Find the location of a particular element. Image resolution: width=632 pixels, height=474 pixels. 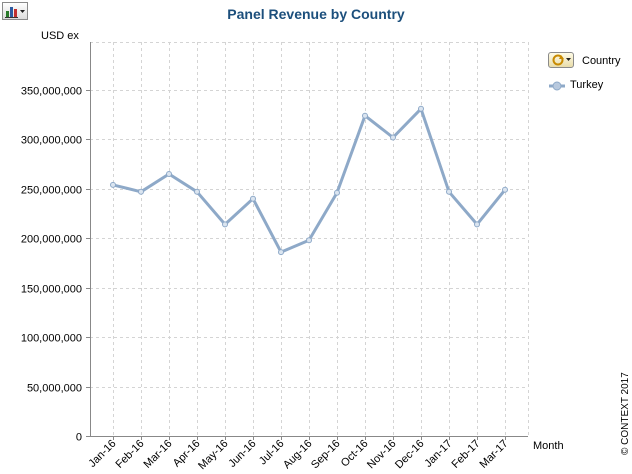

x-tick-label: Jan-17 is located at coordinates (438, 454).